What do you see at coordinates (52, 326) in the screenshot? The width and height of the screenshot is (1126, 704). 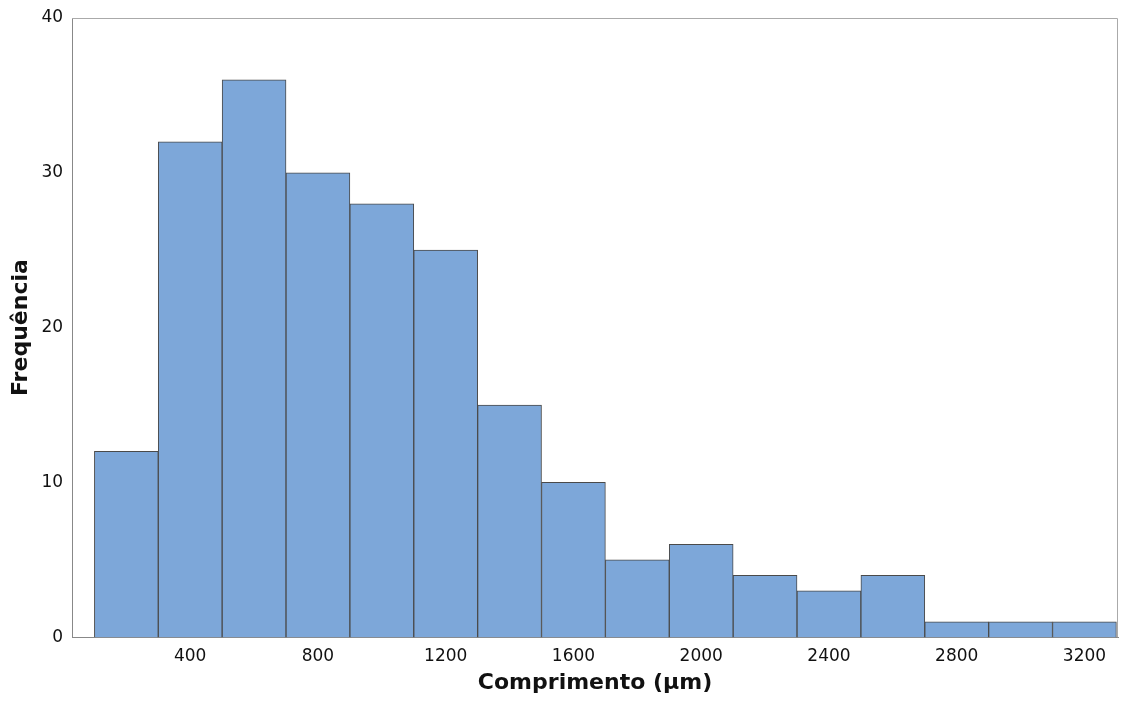 I see `y-tick-label: 20` at bounding box center [52, 326].